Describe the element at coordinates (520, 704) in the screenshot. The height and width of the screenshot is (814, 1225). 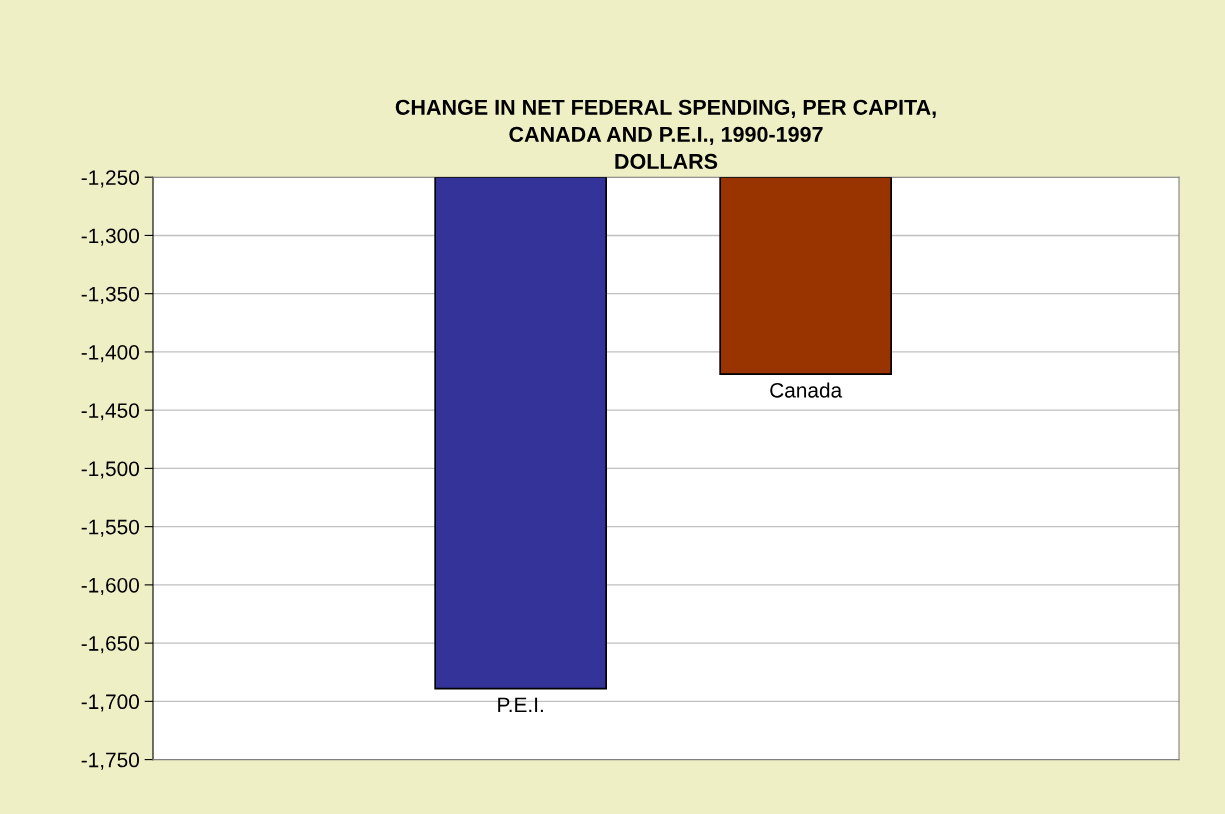
I see `x-tick-label: P.E.I.` at that location.